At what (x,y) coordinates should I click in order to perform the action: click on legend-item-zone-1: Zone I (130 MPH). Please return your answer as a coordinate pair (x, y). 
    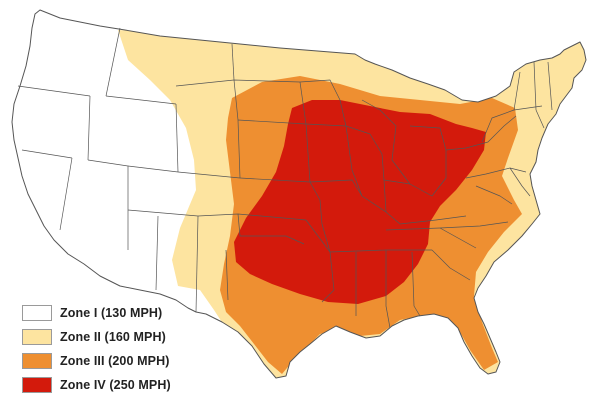
    Looking at the image, I should click on (137, 313).